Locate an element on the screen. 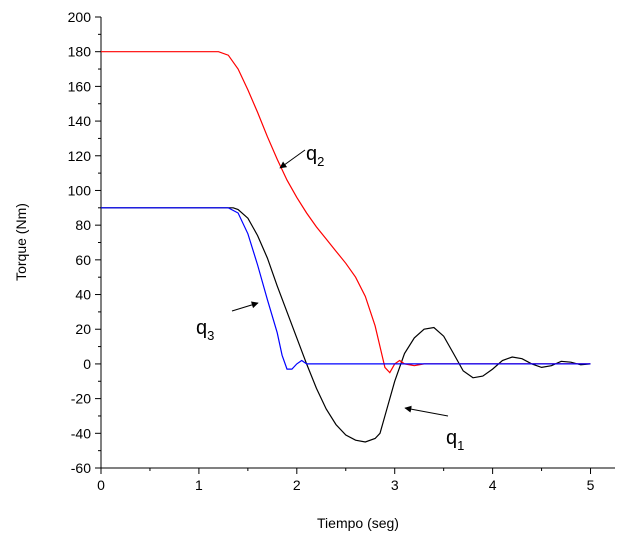 The width and height of the screenshot is (629, 543). y-tick-label: 200 is located at coordinates (80, 17).